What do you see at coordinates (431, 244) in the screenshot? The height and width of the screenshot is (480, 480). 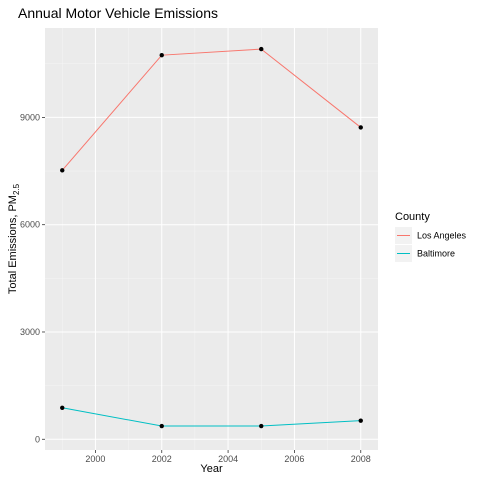 I see `legend-items: Los Angeles Baltimore` at bounding box center [431, 244].